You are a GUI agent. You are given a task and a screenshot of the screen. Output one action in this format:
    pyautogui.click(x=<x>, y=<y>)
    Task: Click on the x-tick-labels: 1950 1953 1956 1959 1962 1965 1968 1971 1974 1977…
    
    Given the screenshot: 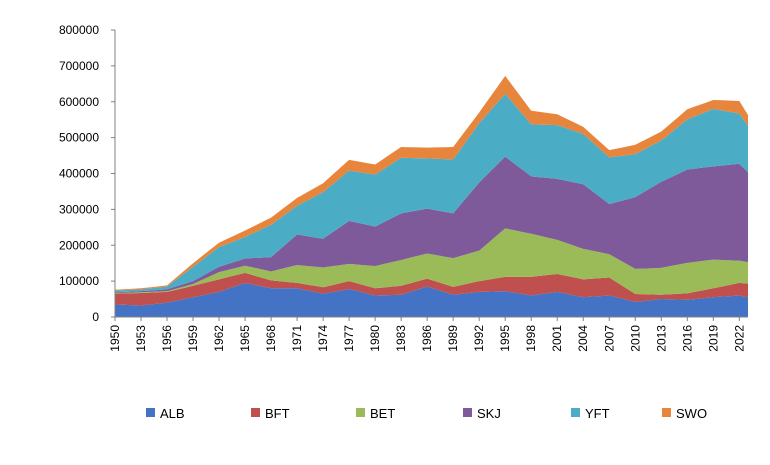 What is the action you would take?
    pyautogui.click(x=427, y=338)
    